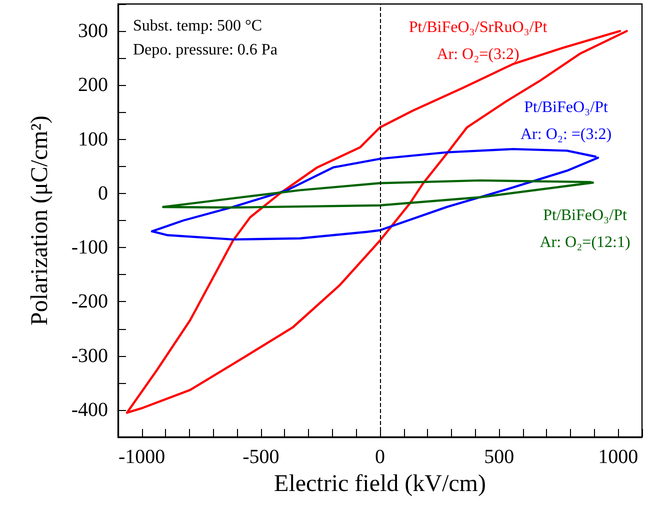 The height and width of the screenshot is (510, 672). Describe the element at coordinates (93, 139) in the screenshot. I see `y-tick-label: 100` at that location.